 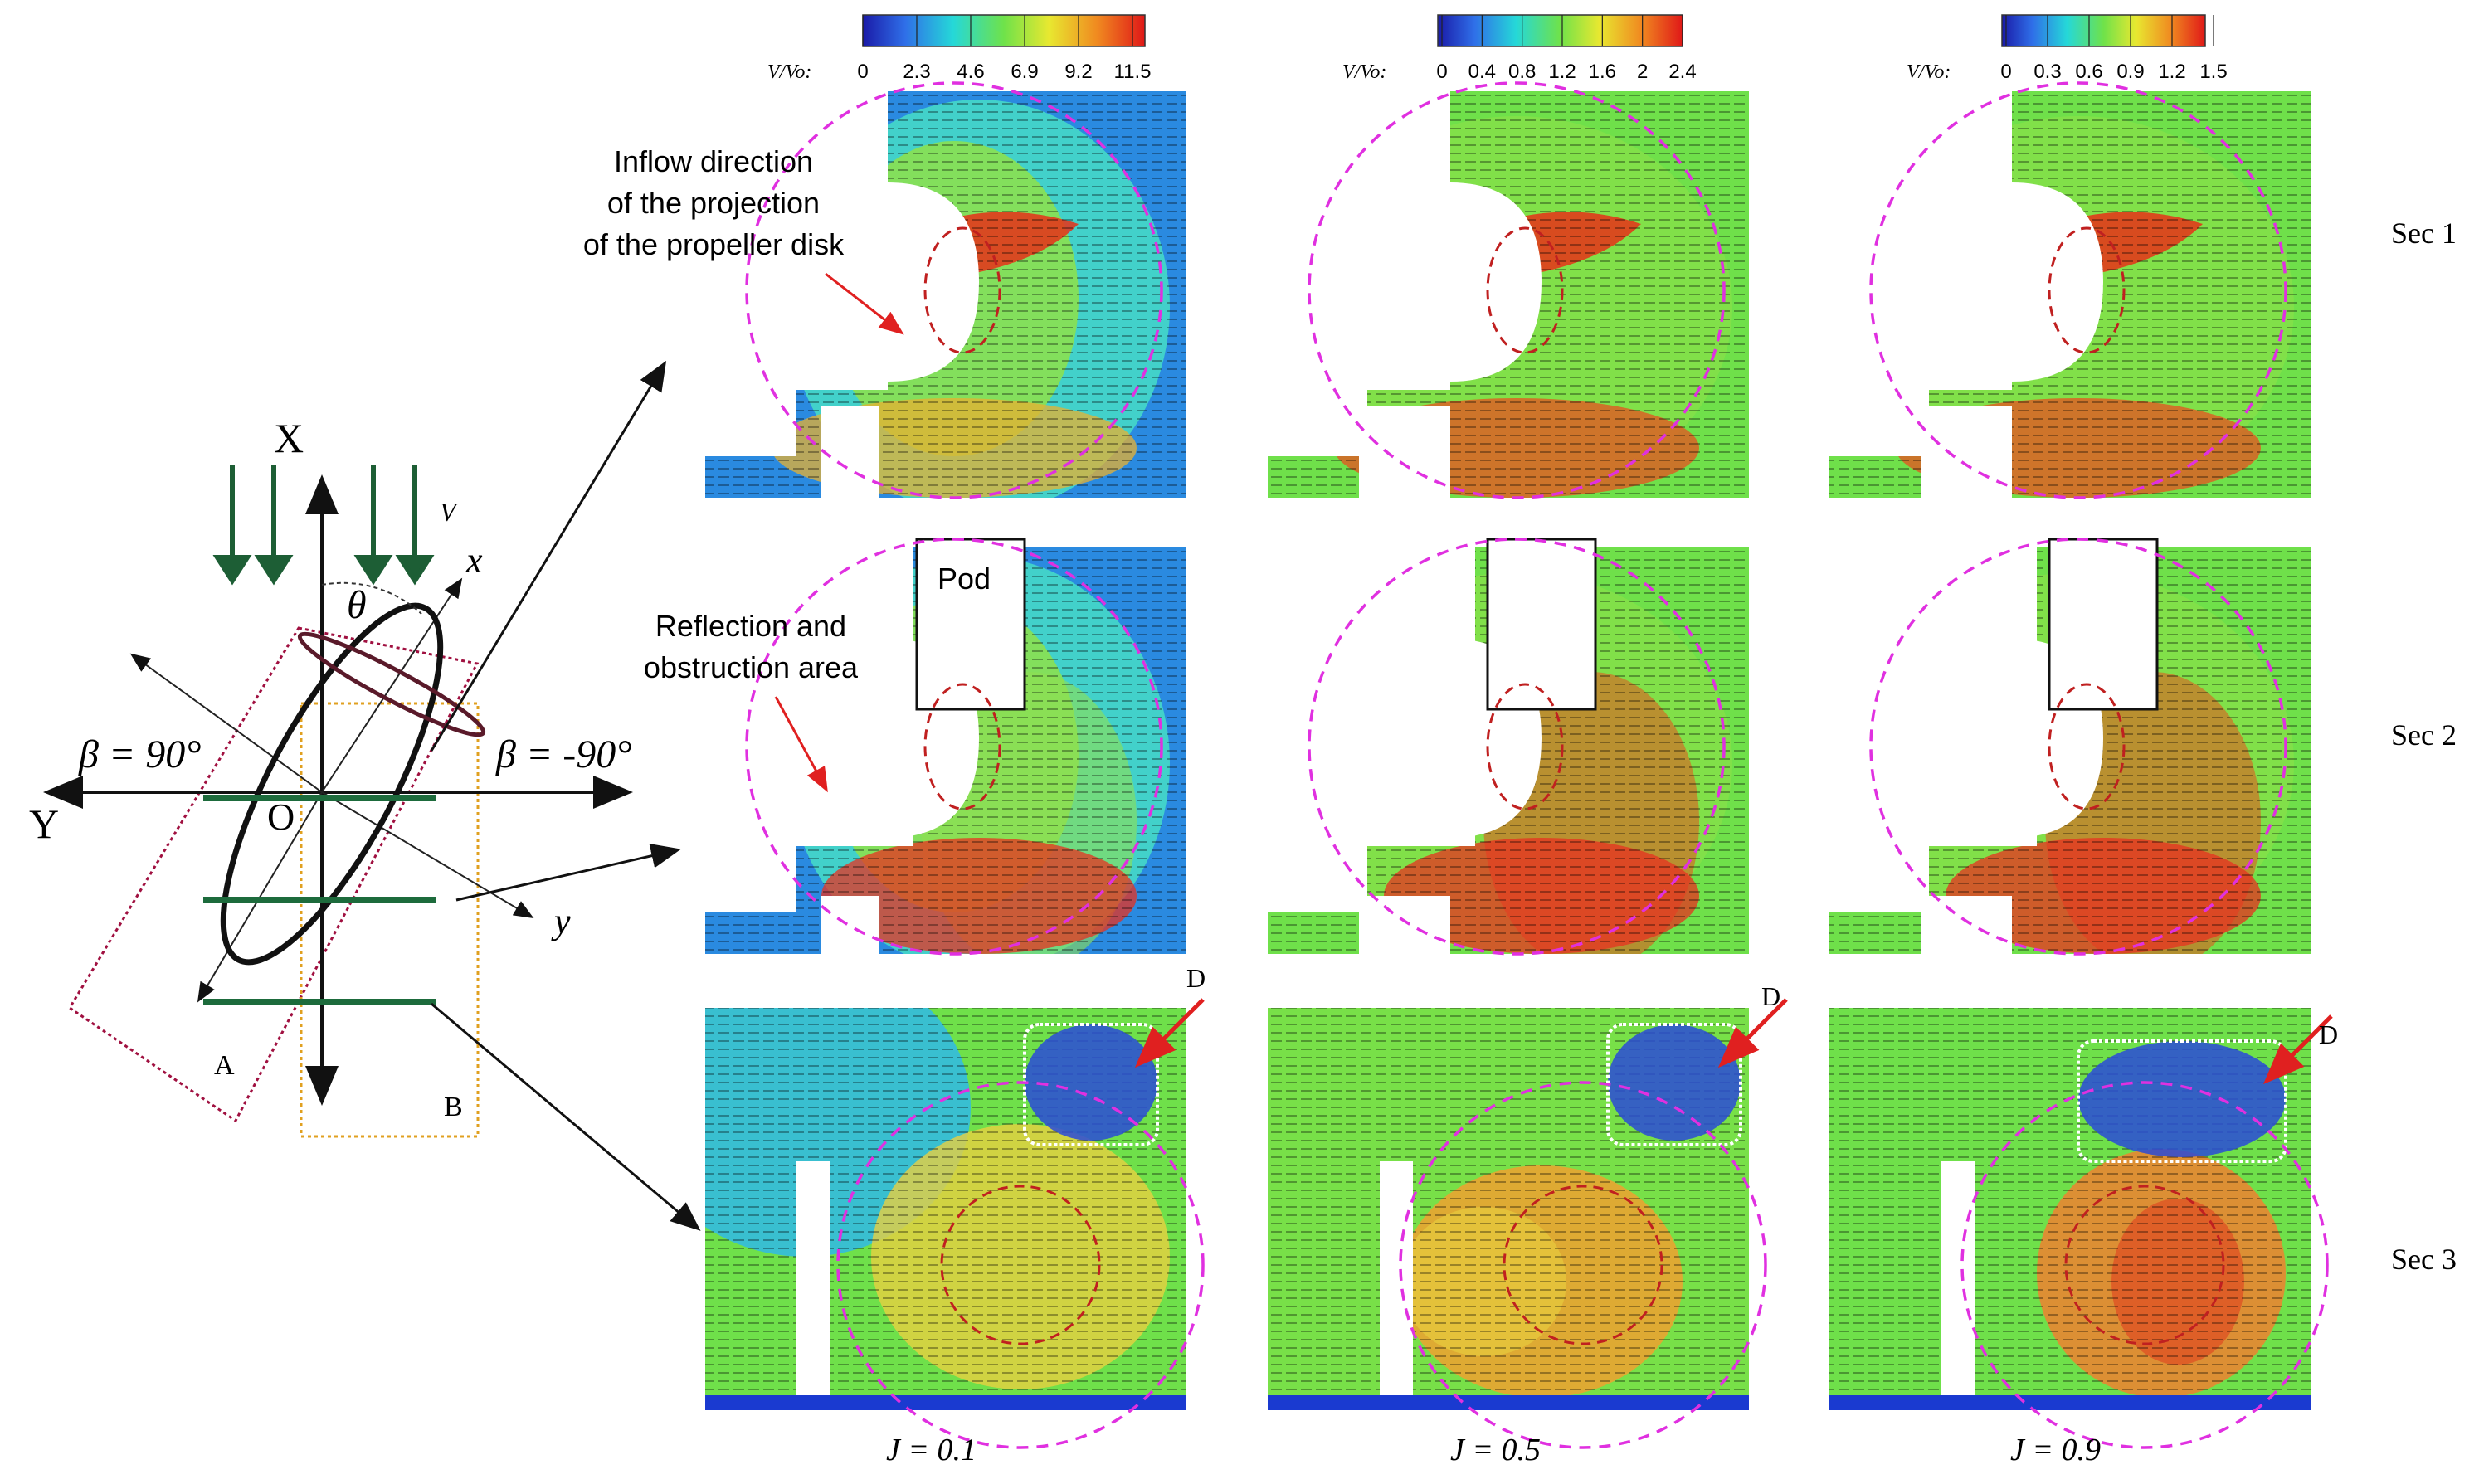 What do you see at coordinates (2005, 72) in the screenshot?
I see `colorbar-tick-label: 0` at bounding box center [2005, 72].